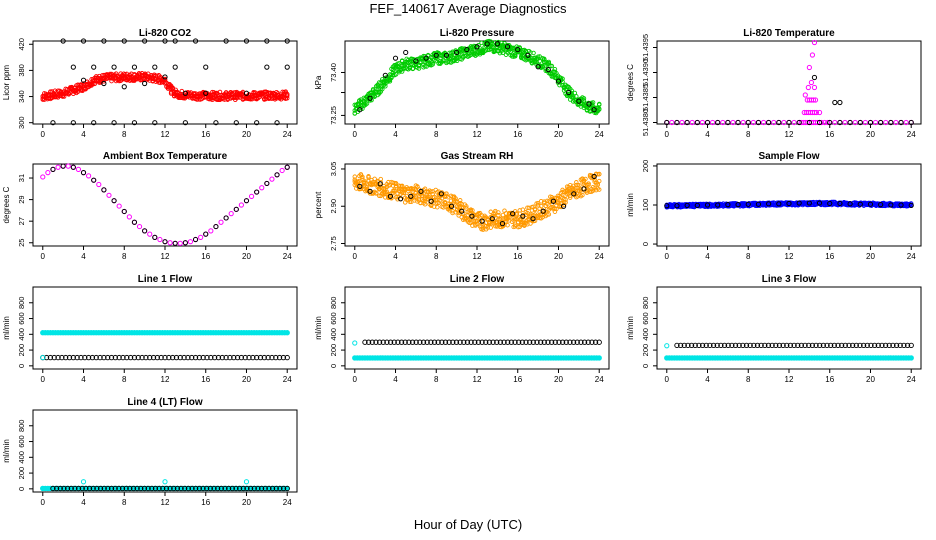 This screenshot has width=936, height=540. What do you see at coordinates (436, 134) in the screenshot?
I see `x-tick-label: 8` at bounding box center [436, 134].